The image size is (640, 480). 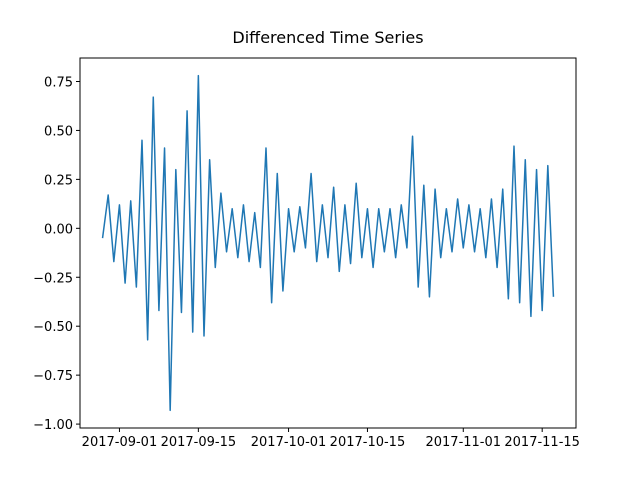 I want to click on y-tick-label: 0.50, so click(x=58, y=131).